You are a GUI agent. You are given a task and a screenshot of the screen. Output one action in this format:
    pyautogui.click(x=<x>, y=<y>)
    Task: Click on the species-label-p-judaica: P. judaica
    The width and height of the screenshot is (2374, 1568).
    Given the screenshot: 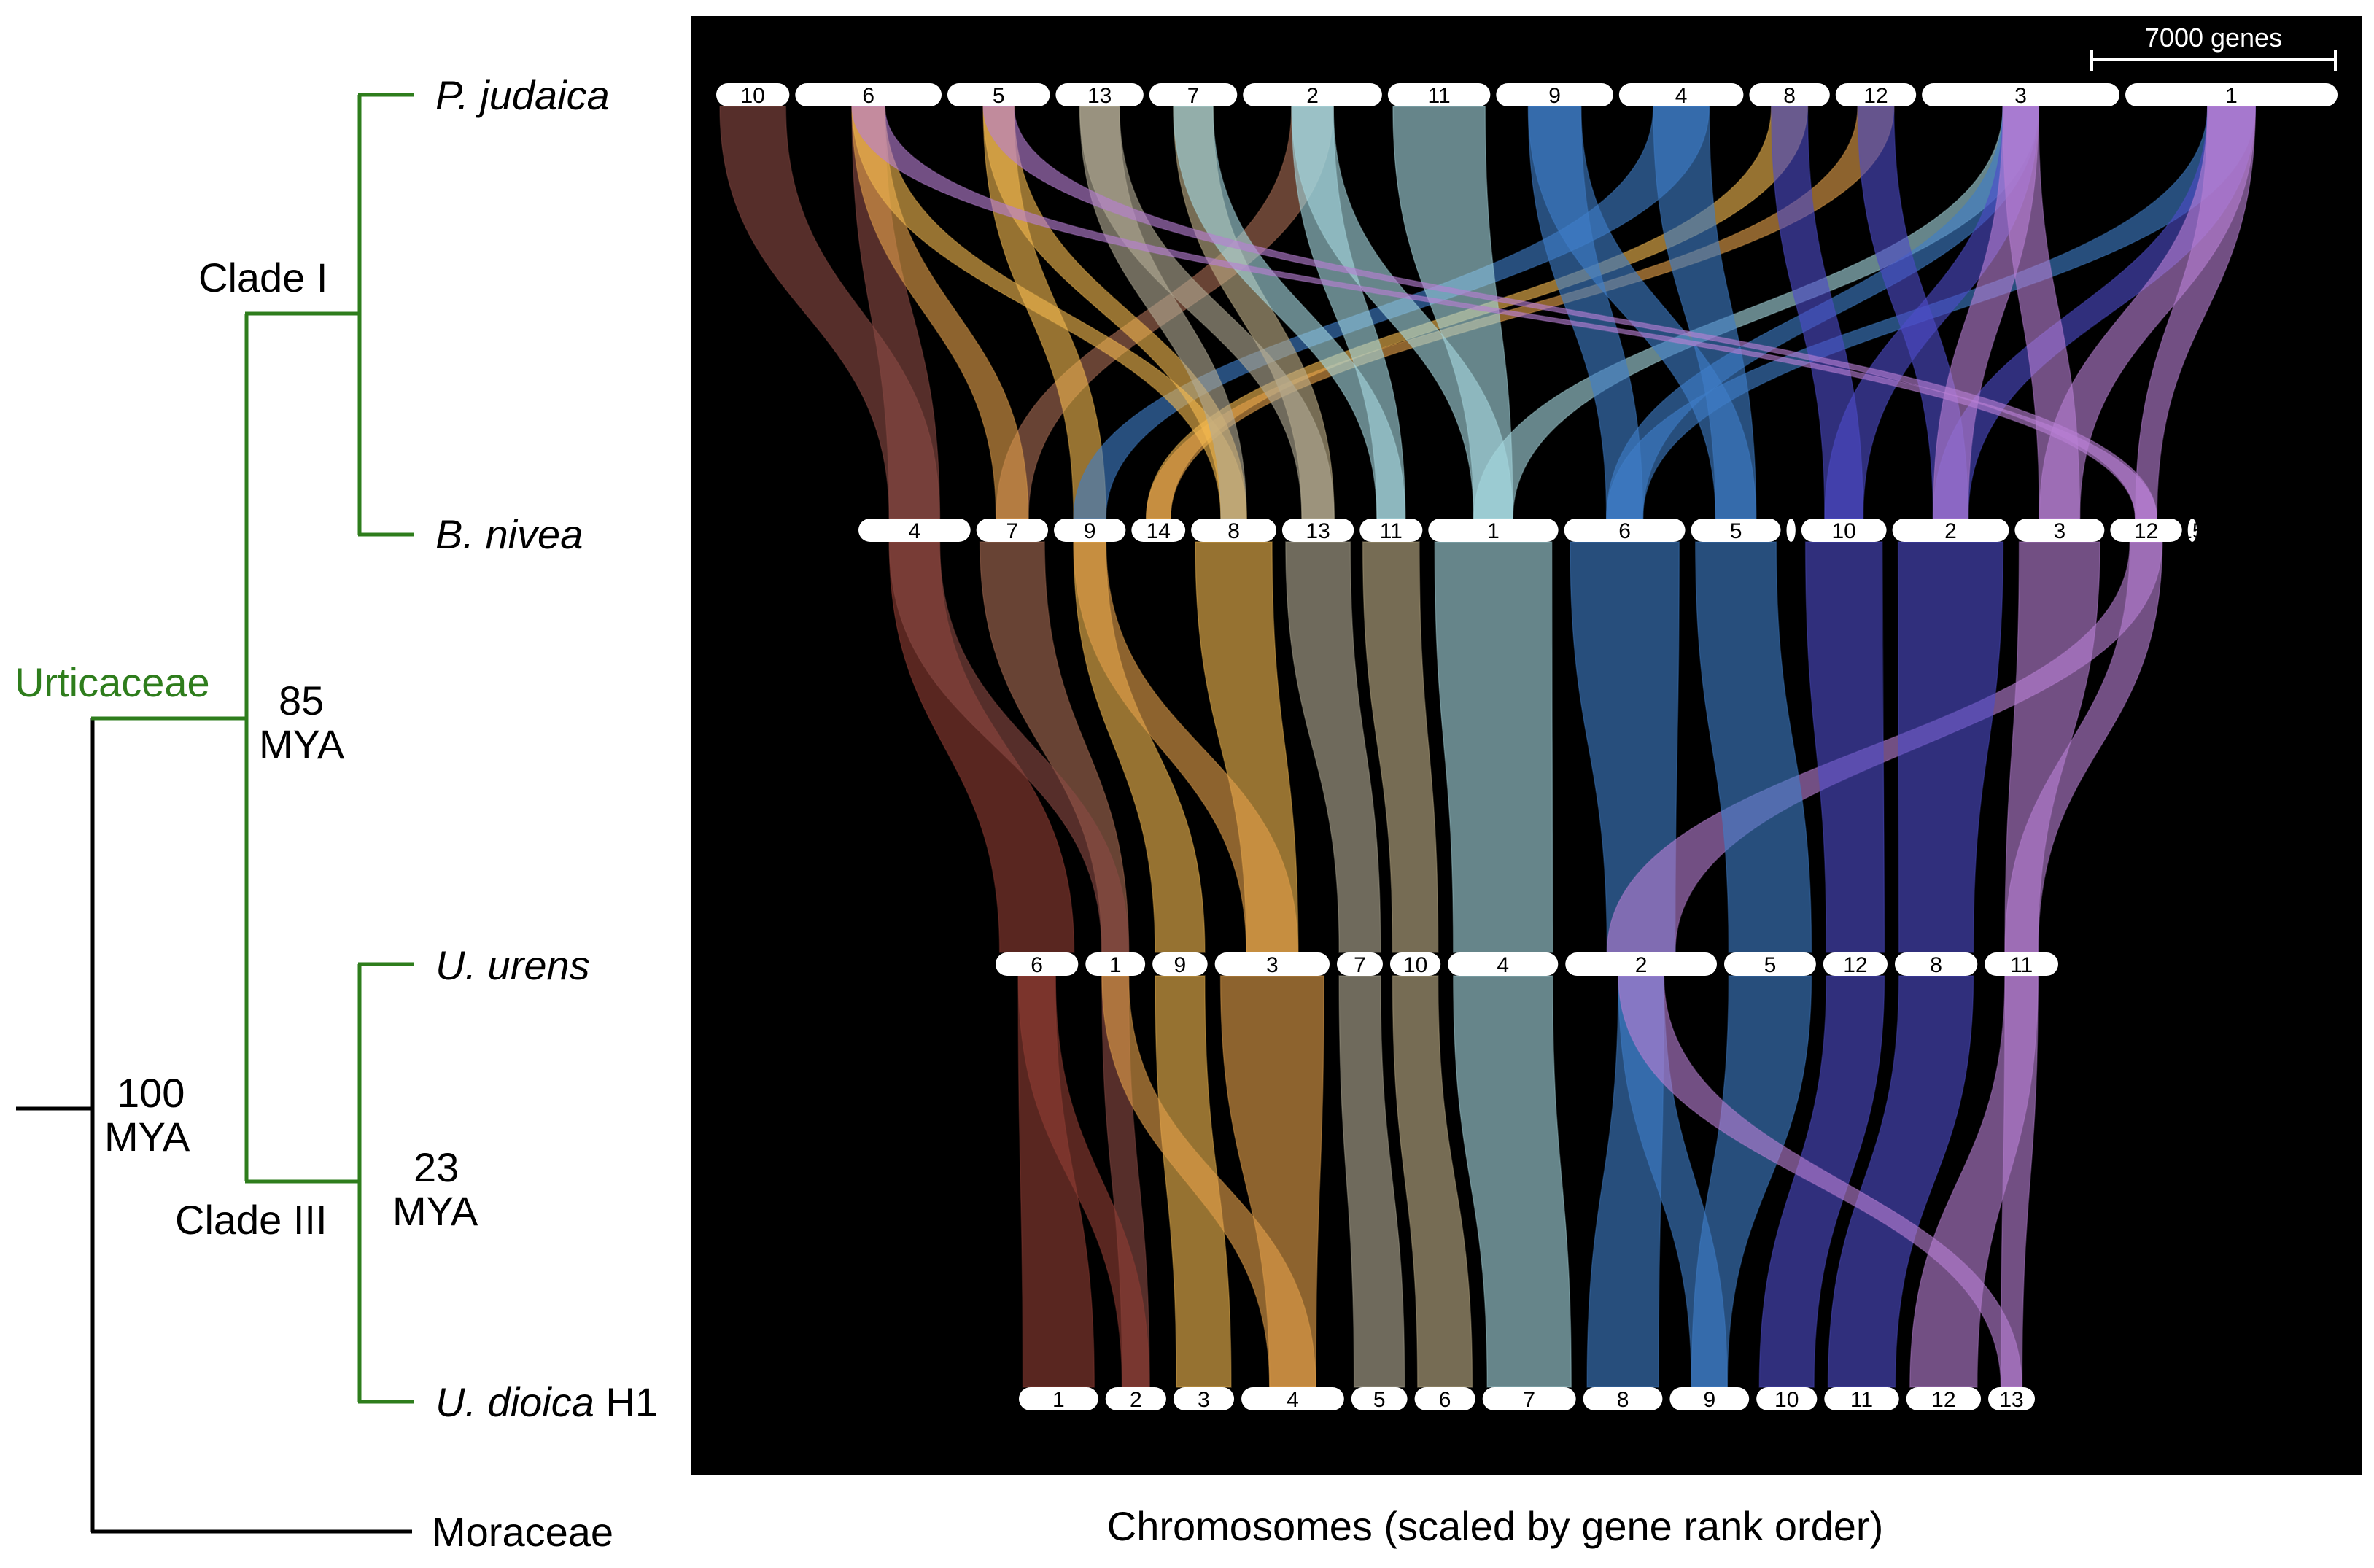 What is the action you would take?
    pyautogui.click(x=522, y=95)
    